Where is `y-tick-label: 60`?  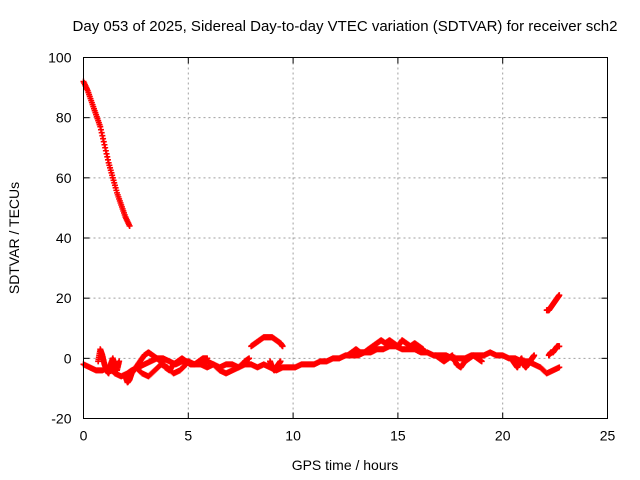 y-tick-label: 60 is located at coordinates (64, 178).